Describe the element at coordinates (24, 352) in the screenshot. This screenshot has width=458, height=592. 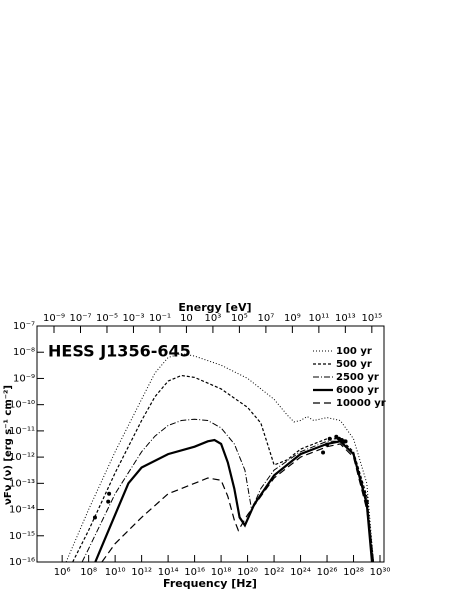
I see `y-tick-label: 10⁻⁸` at that location.